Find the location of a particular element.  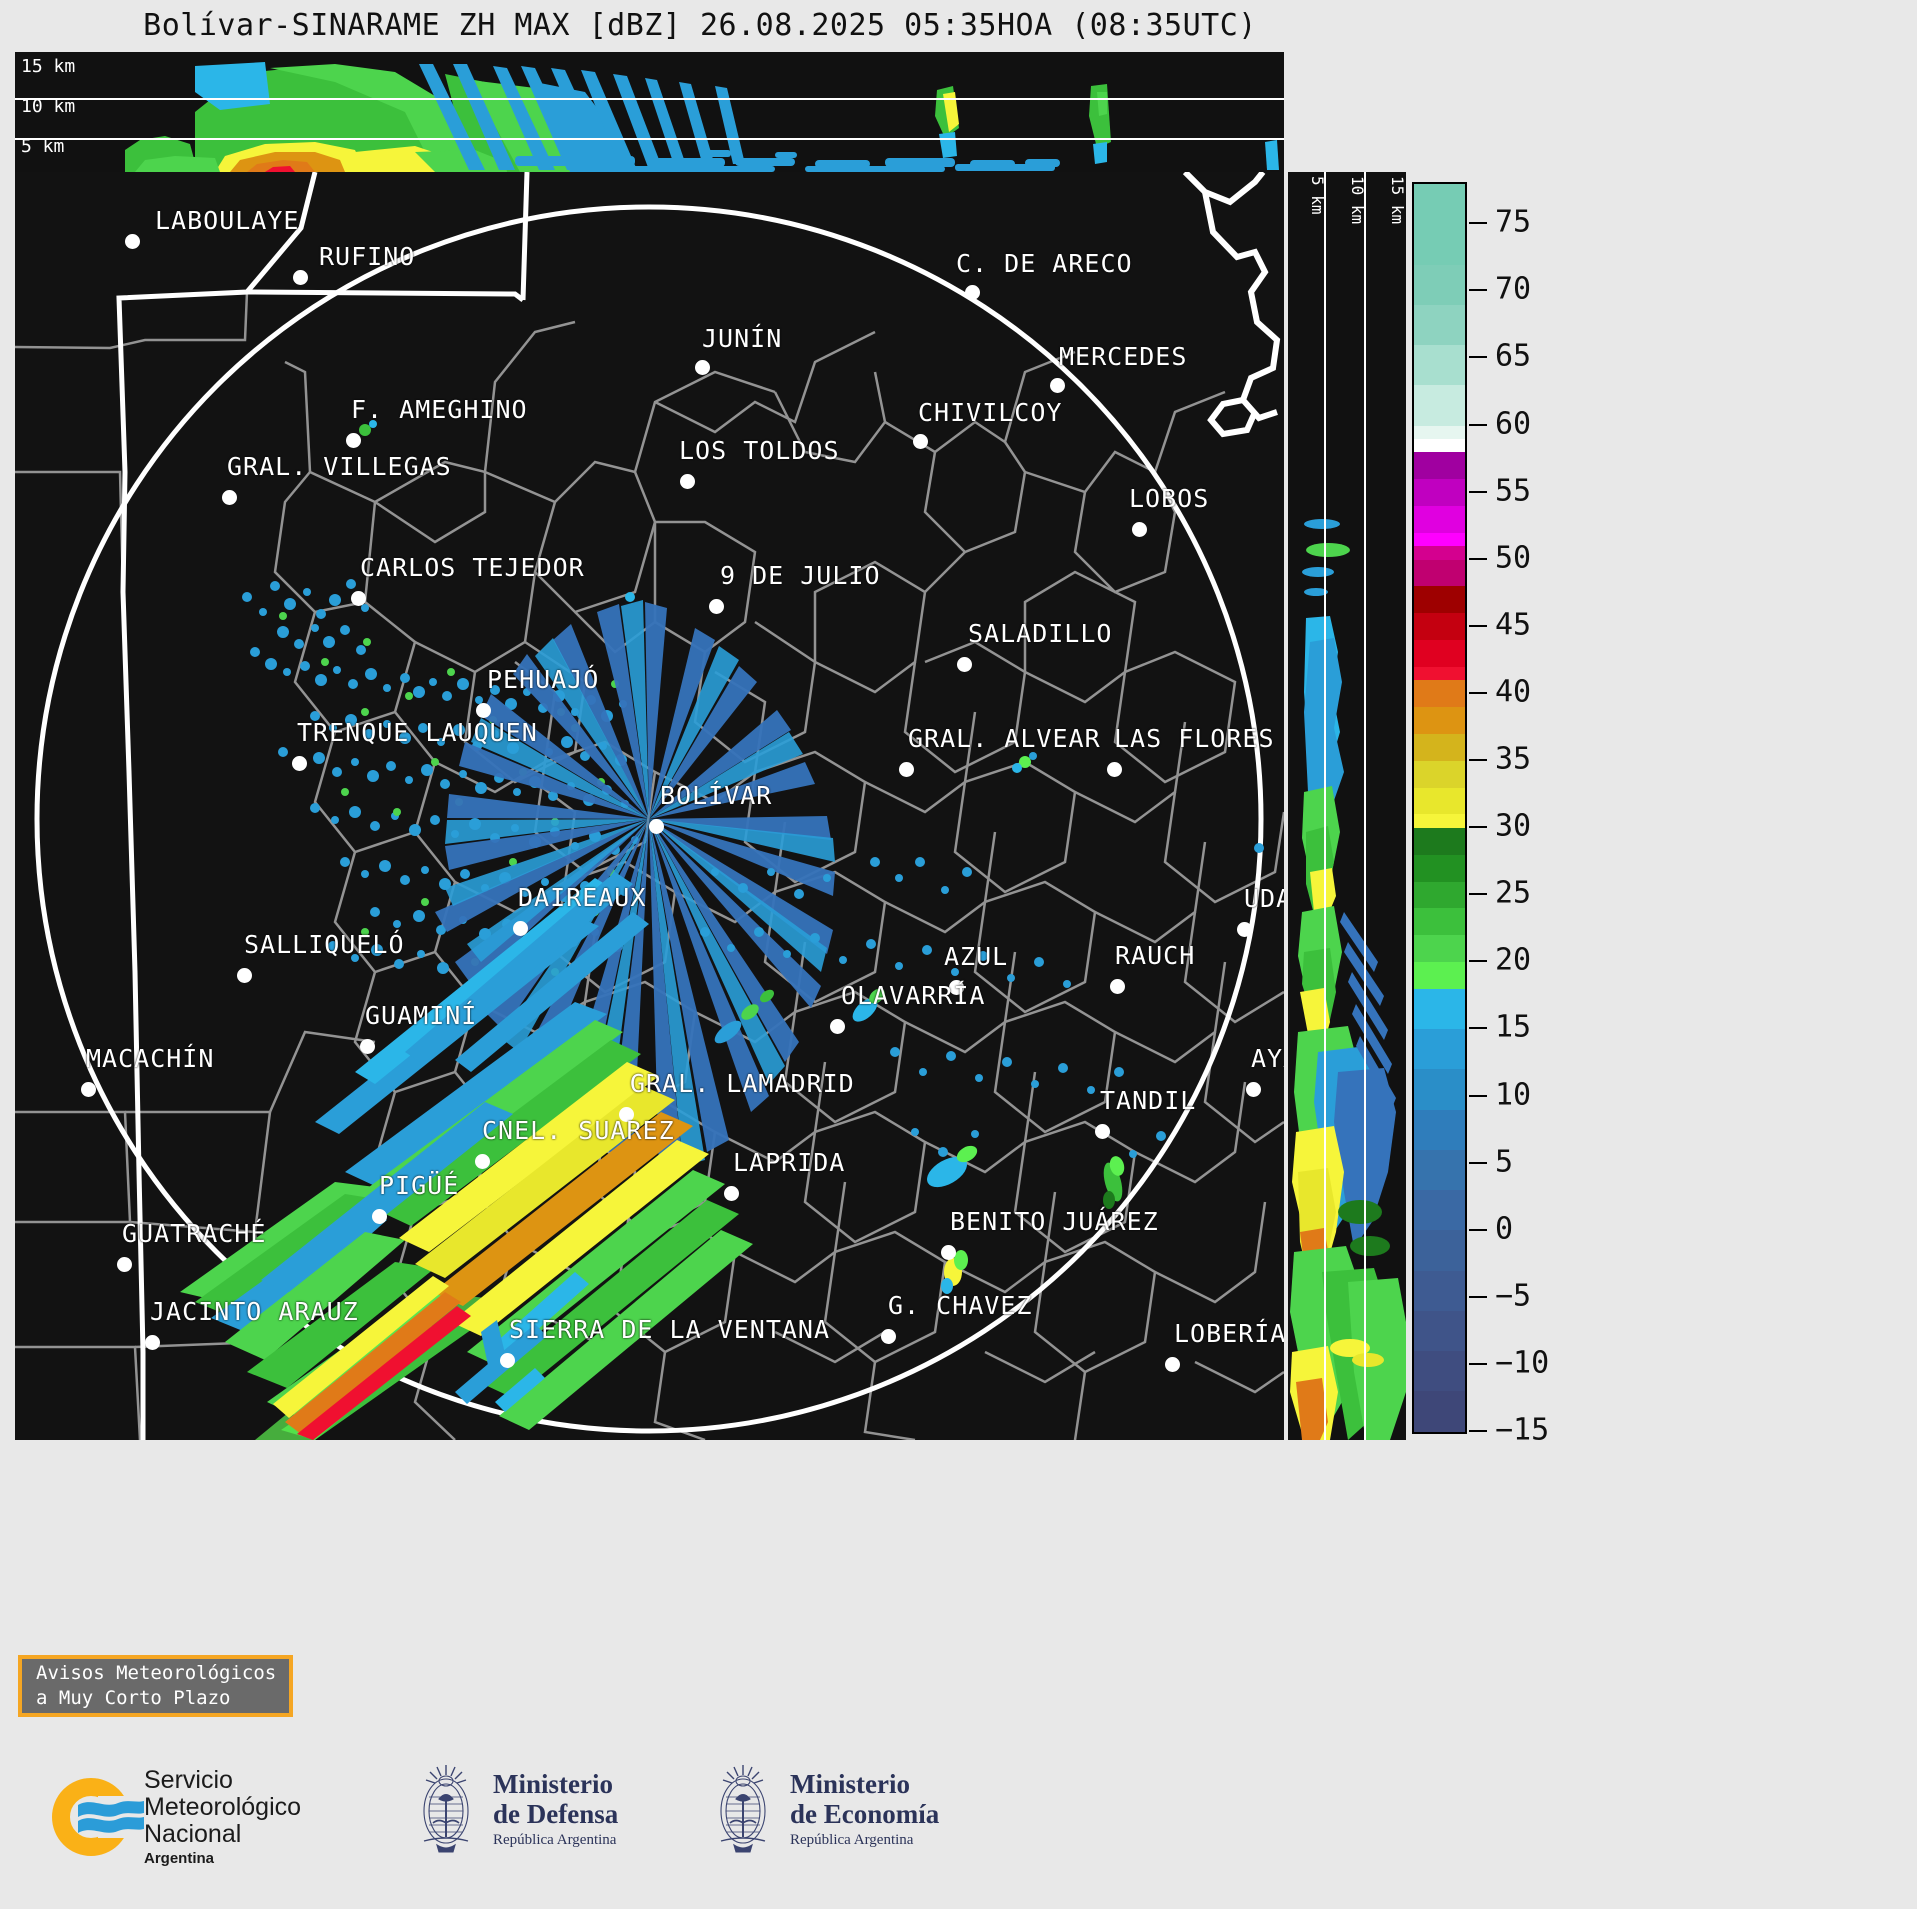

smn-line-3: Nacional is located at coordinates (193, 1834).